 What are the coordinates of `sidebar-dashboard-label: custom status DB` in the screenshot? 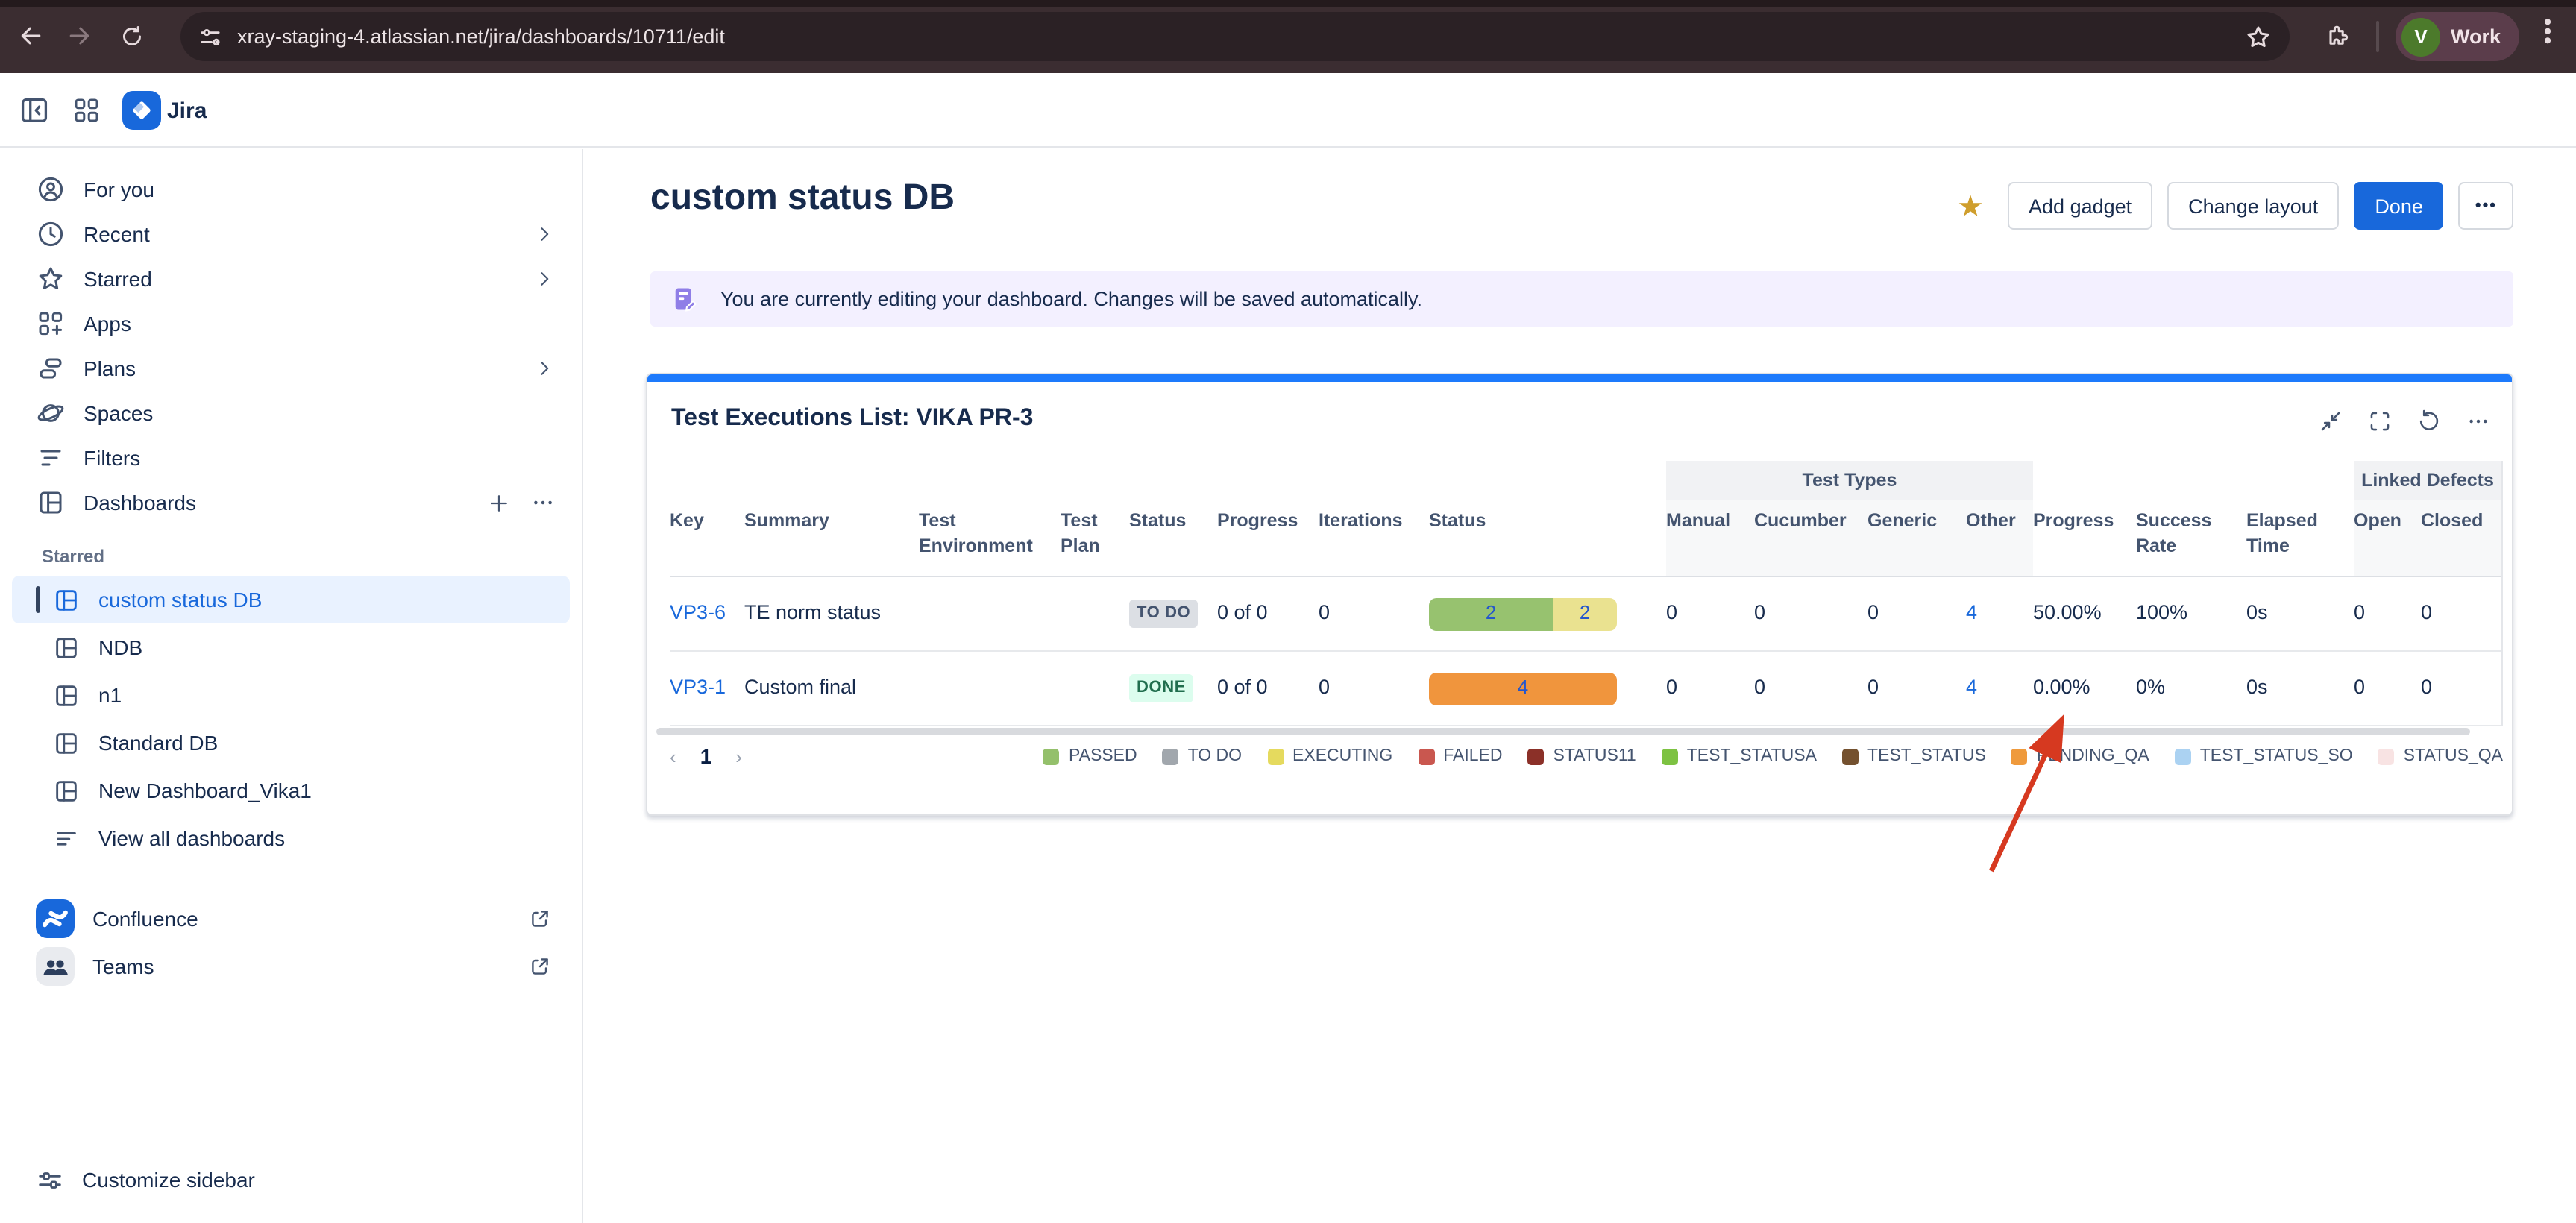 It's located at (181, 600).